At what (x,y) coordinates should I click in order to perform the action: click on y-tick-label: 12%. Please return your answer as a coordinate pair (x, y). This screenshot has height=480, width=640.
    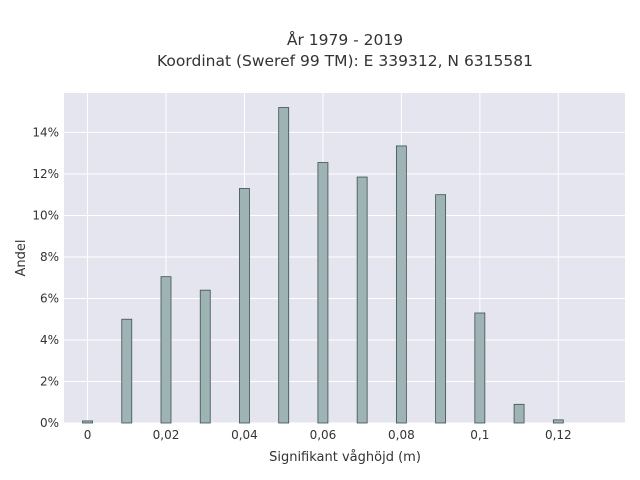
    Looking at the image, I should click on (45, 174).